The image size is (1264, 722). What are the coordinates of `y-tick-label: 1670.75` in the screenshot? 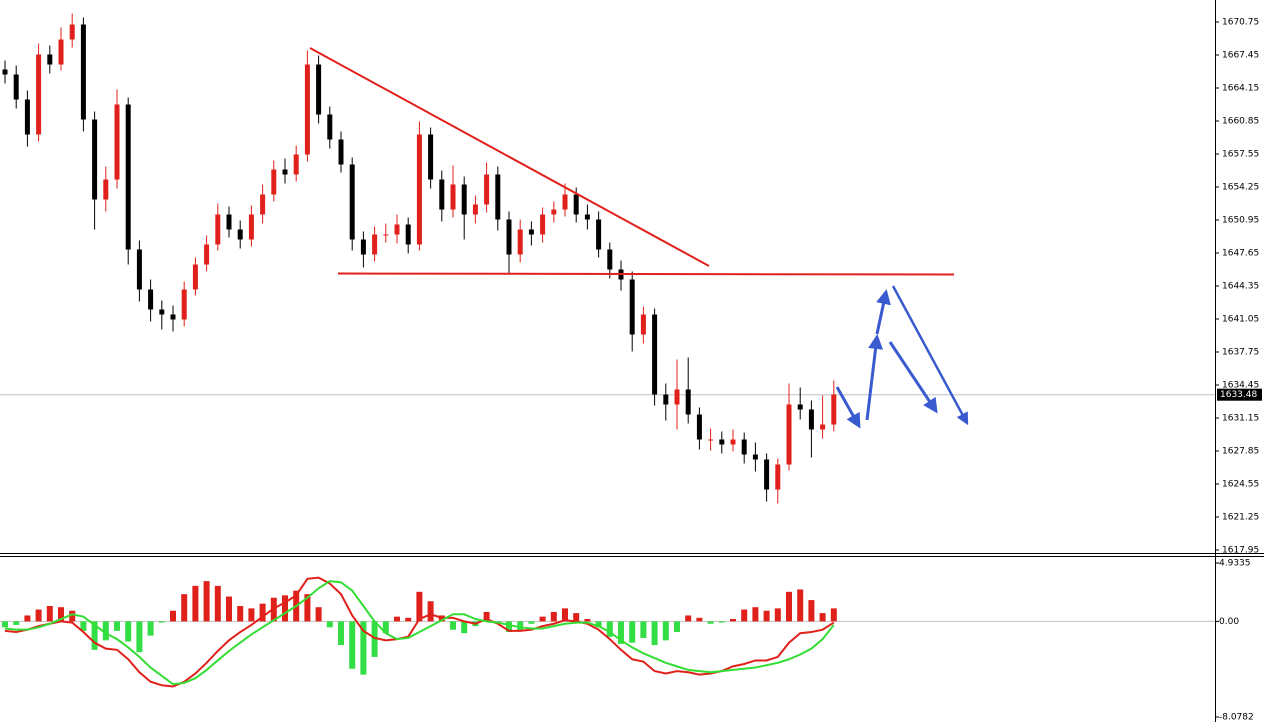 It's located at (1240, 23).